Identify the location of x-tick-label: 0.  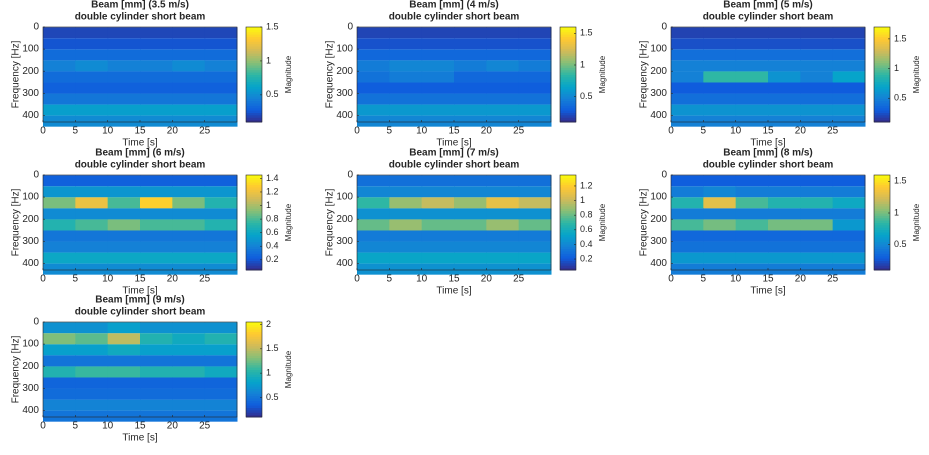
(43, 131).